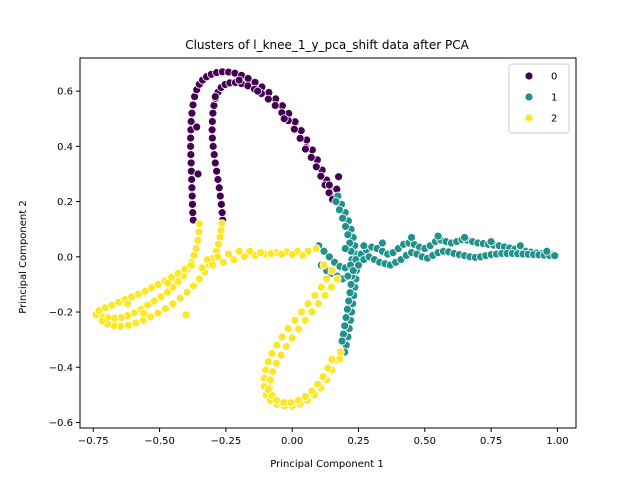 This screenshot has width=640, height=480. Describe the element at coordinates (65, 147) in the screenshot. I see `y-tick-label: 0.4` at that location.